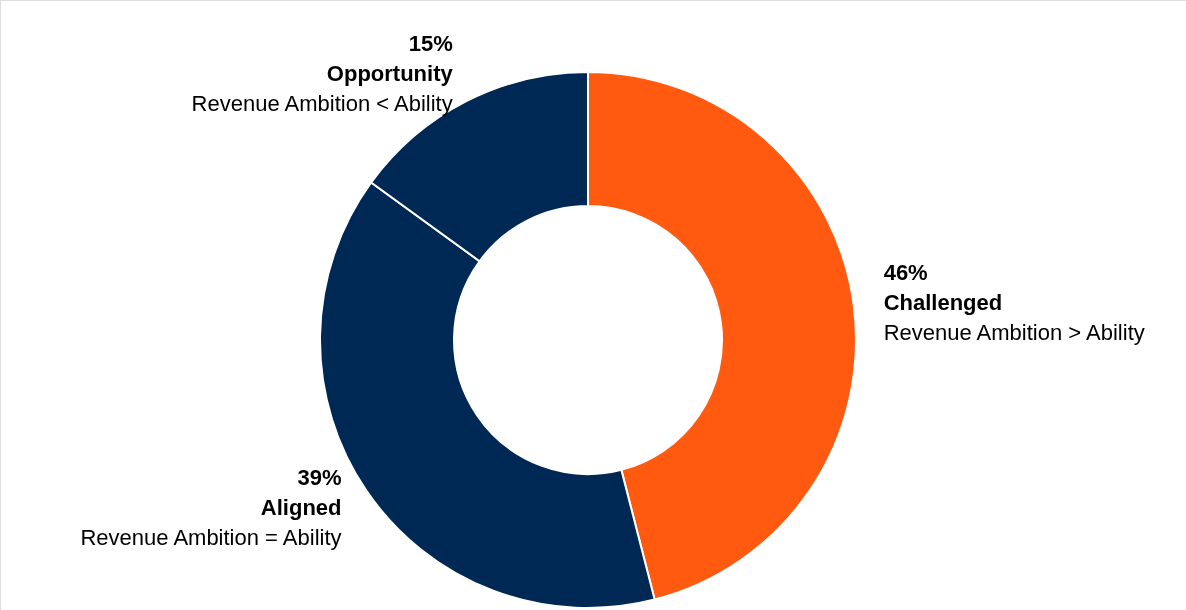  I want to click on slice-label: Challenged, so click(943, 302).